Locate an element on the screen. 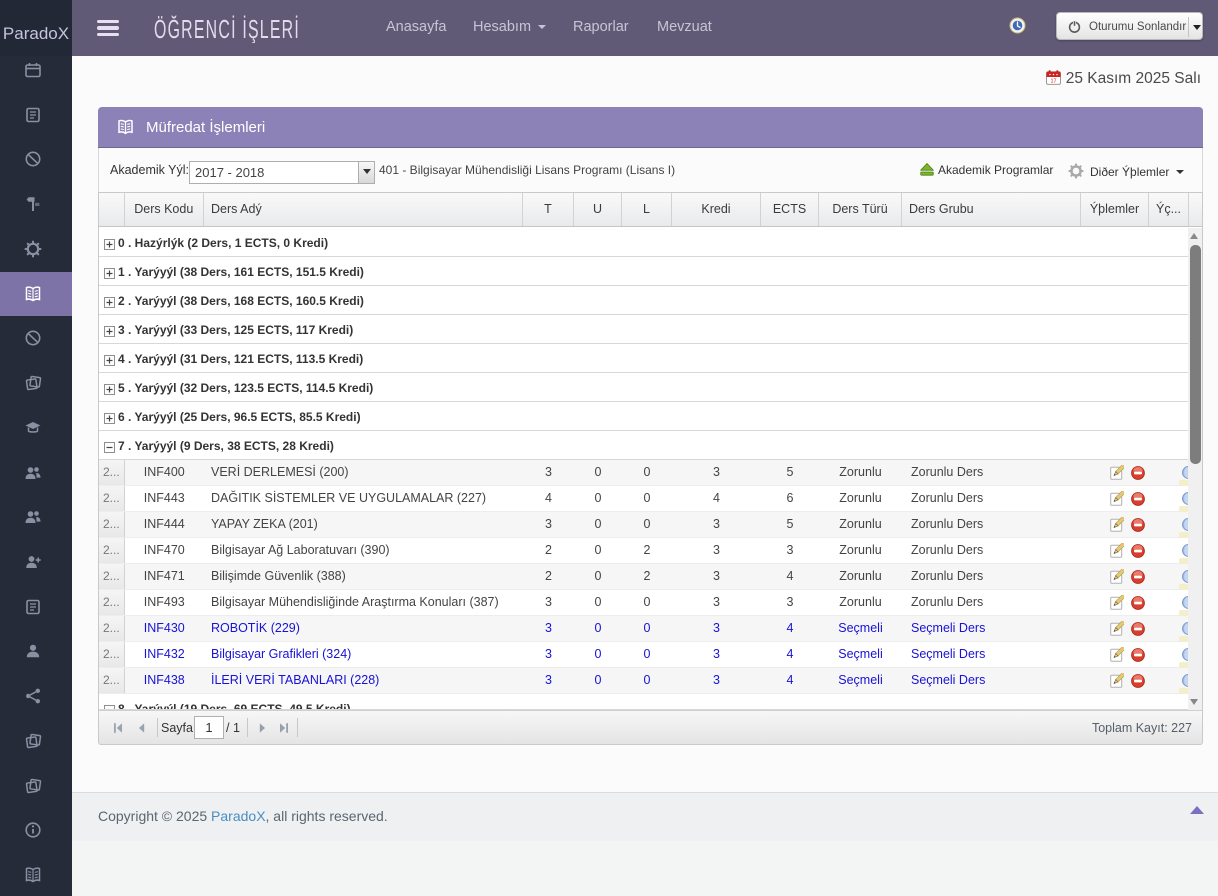  svg-text: 17 is located at coordinates (1053, 81).